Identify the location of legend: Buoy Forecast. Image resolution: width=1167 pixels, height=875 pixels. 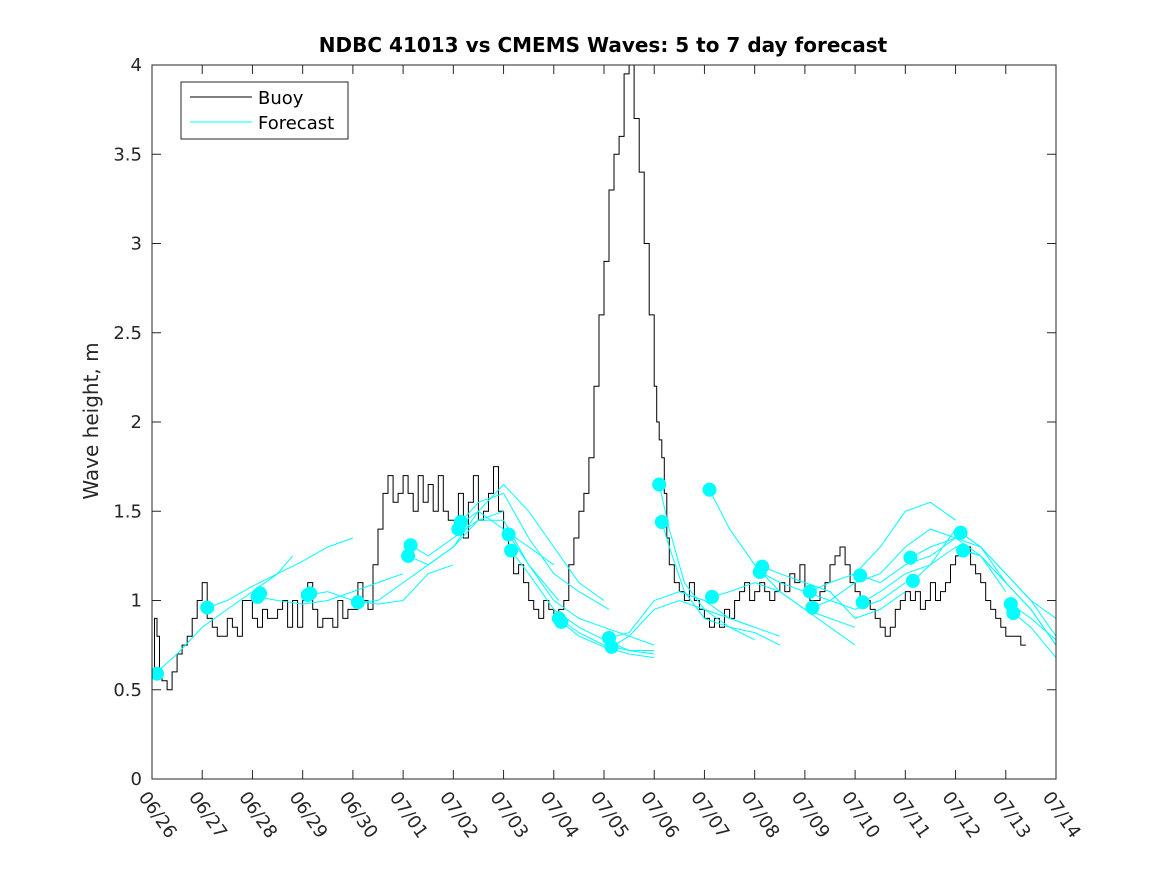
(264, 110).